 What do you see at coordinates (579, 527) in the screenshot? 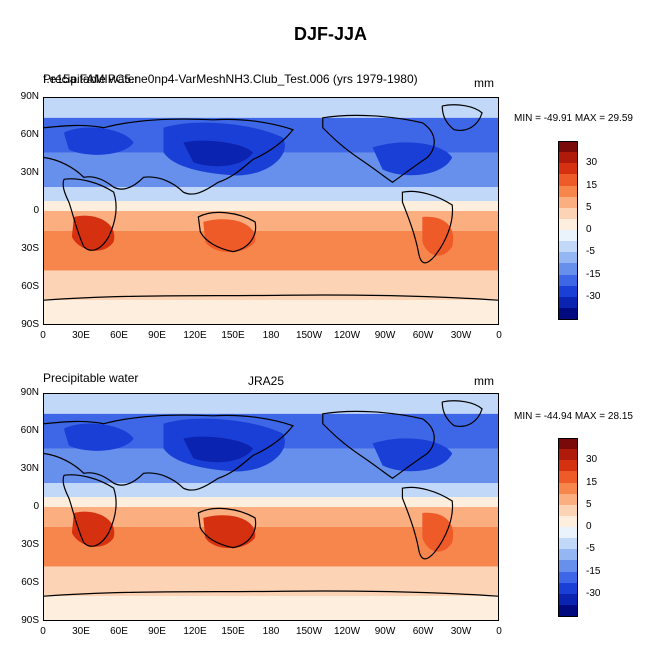
I see `colorbar: 30 15 5 0 -5 -15 -30` at bounding box center [579, 527].